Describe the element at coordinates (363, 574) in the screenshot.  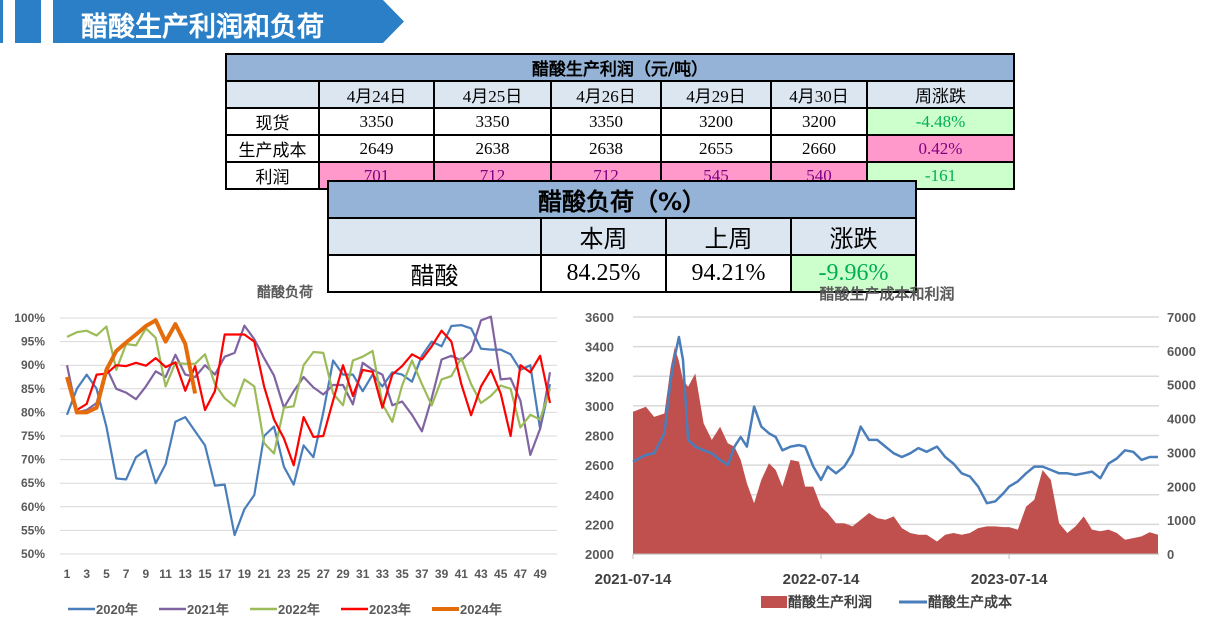
I see `x-tick-label: 31` at that location.